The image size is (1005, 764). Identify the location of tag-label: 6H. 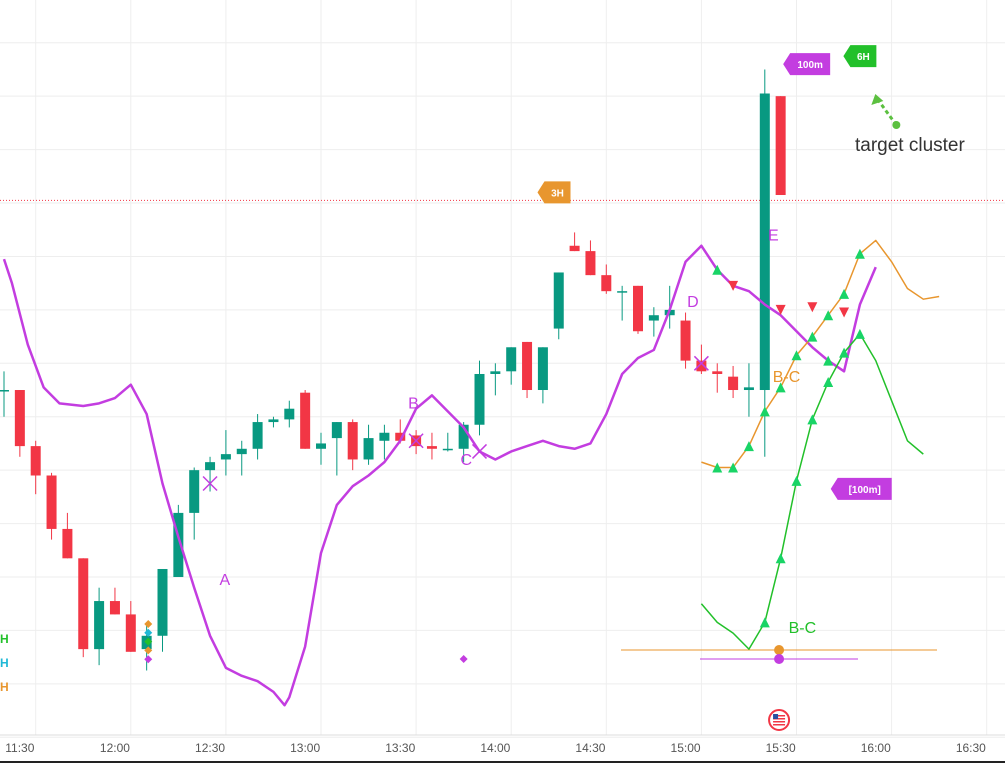
(863, 57).